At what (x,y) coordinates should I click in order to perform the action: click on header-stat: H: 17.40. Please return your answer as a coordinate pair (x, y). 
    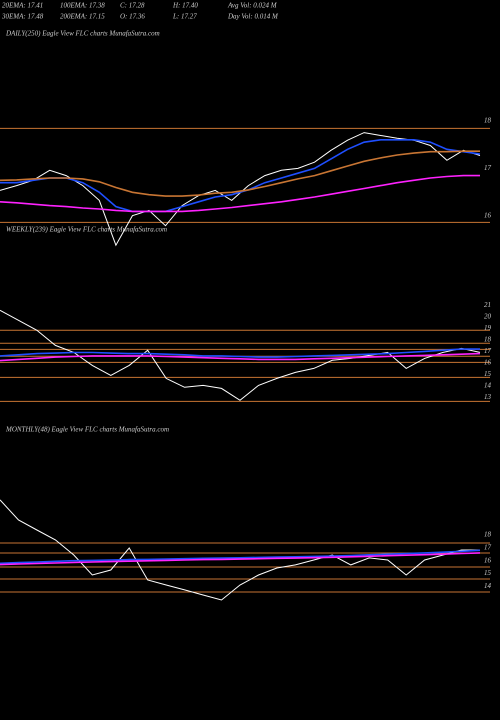
    Looking at the image, I should click on (185, 6).